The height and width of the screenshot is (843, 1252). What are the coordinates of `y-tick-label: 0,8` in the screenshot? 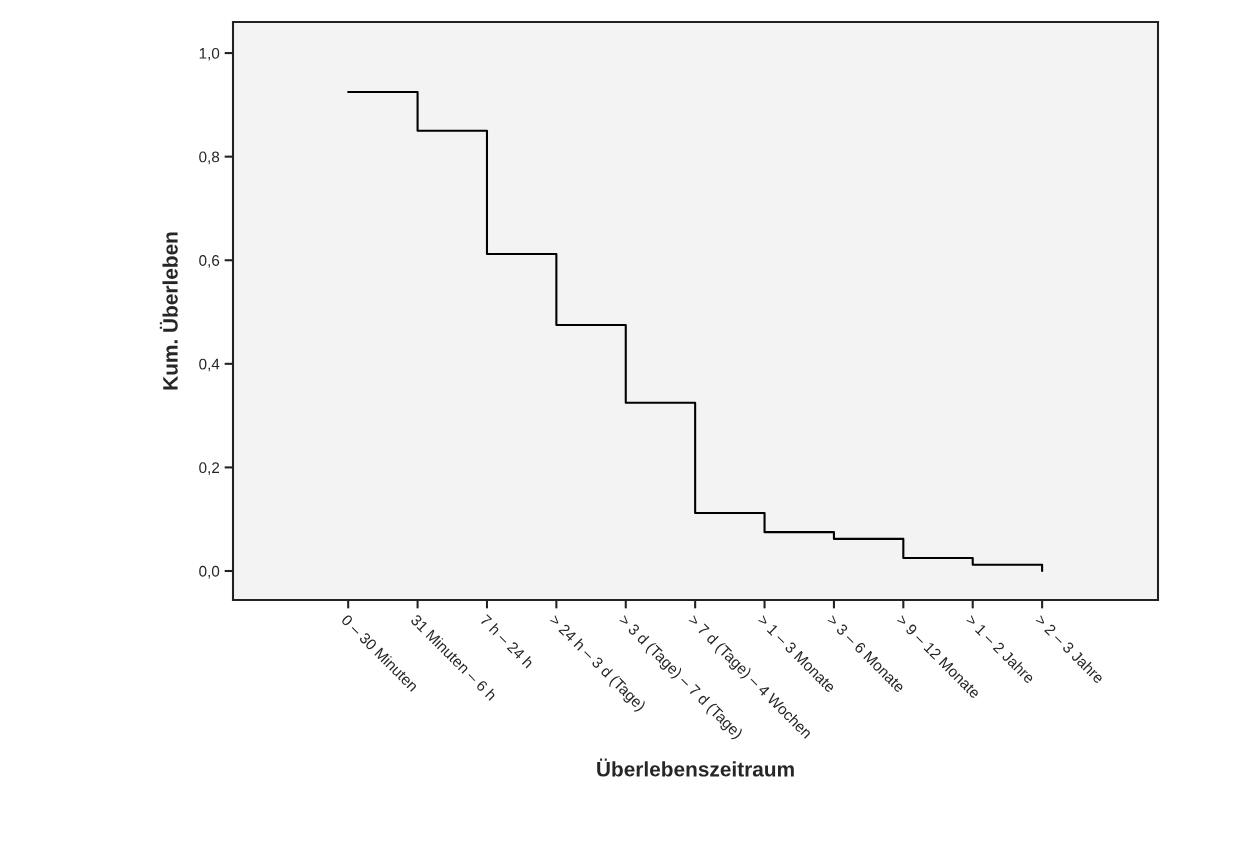 It's located at (209, 158).